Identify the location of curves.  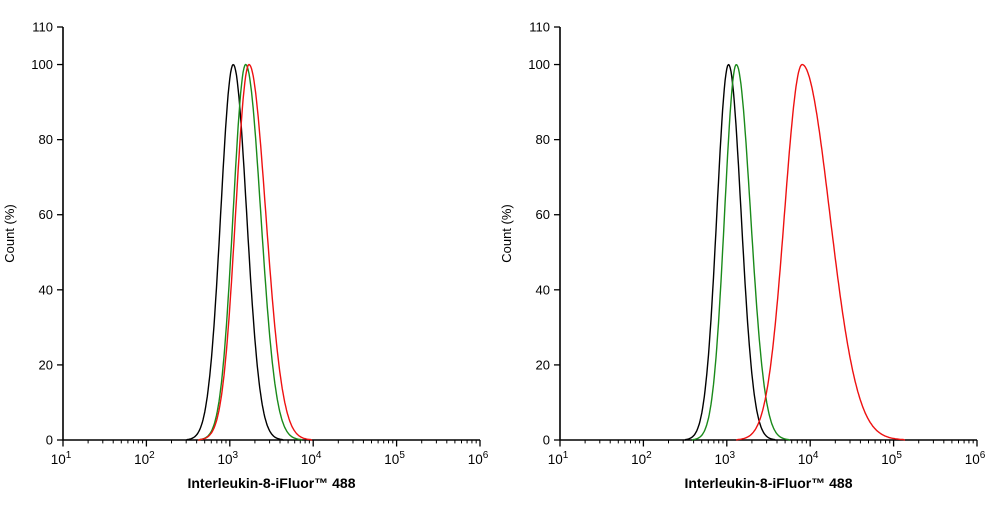
(249, 252).